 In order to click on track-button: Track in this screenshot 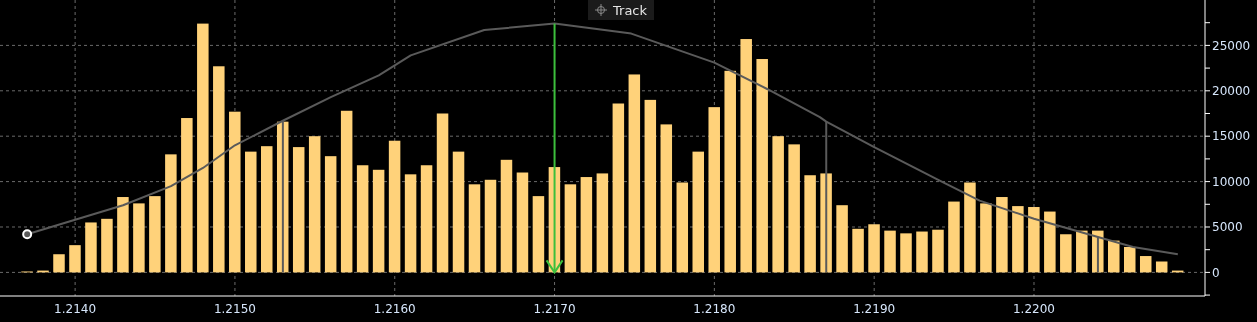, I will do `click(621, 10)`.